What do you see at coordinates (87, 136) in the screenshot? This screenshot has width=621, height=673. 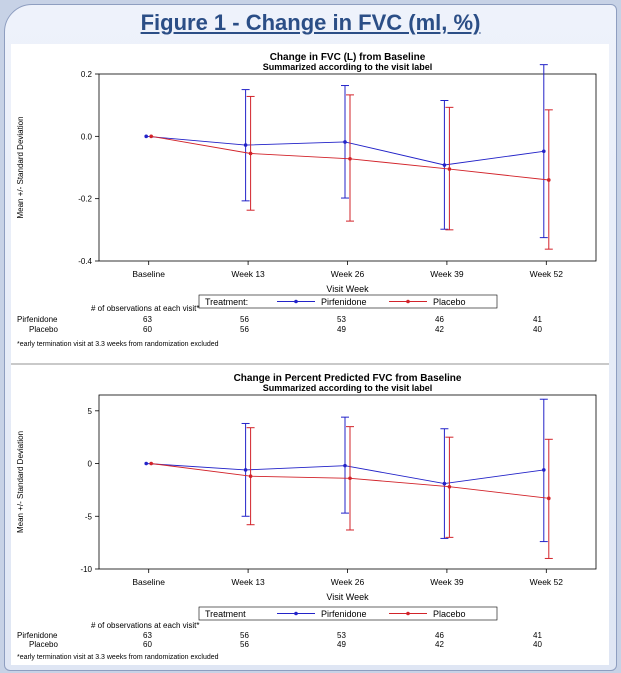 I see `y-tick-label: 0.0` at bounding box center [87, 136].